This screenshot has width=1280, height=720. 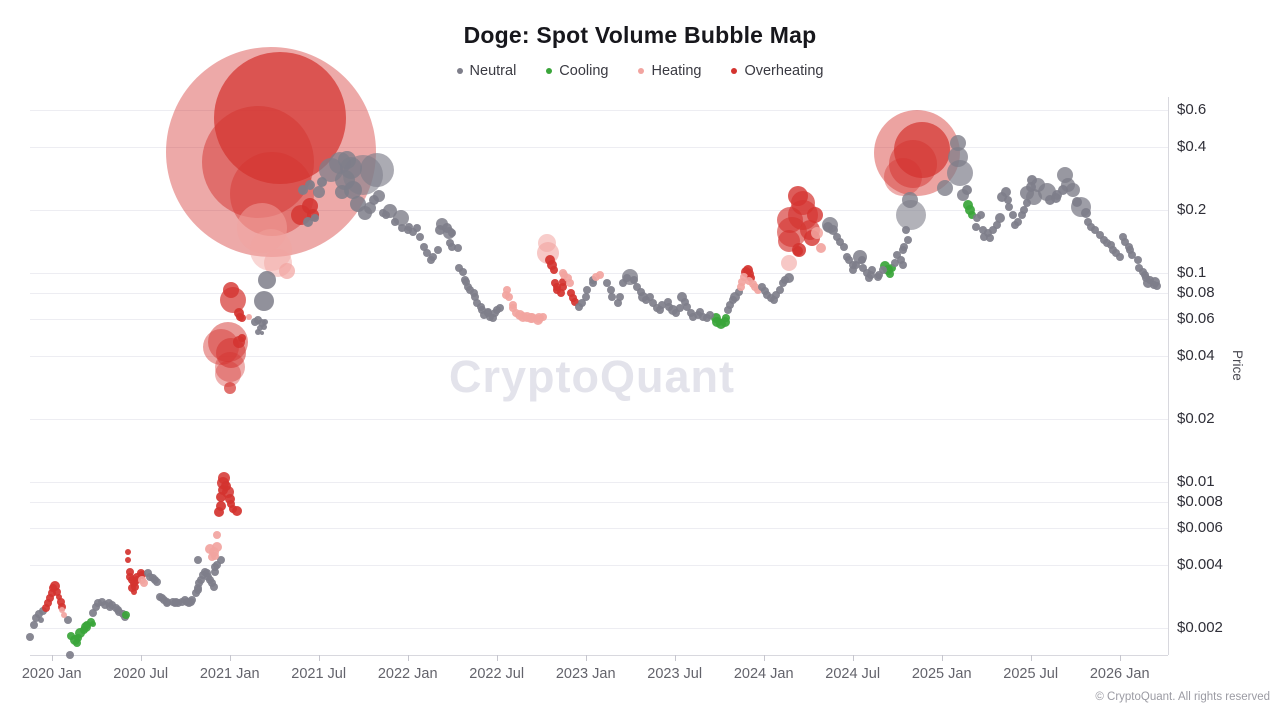 I want to click on copyright-footer: © CryptoQuant. All rights reserved, so click(x=1182, y=697).